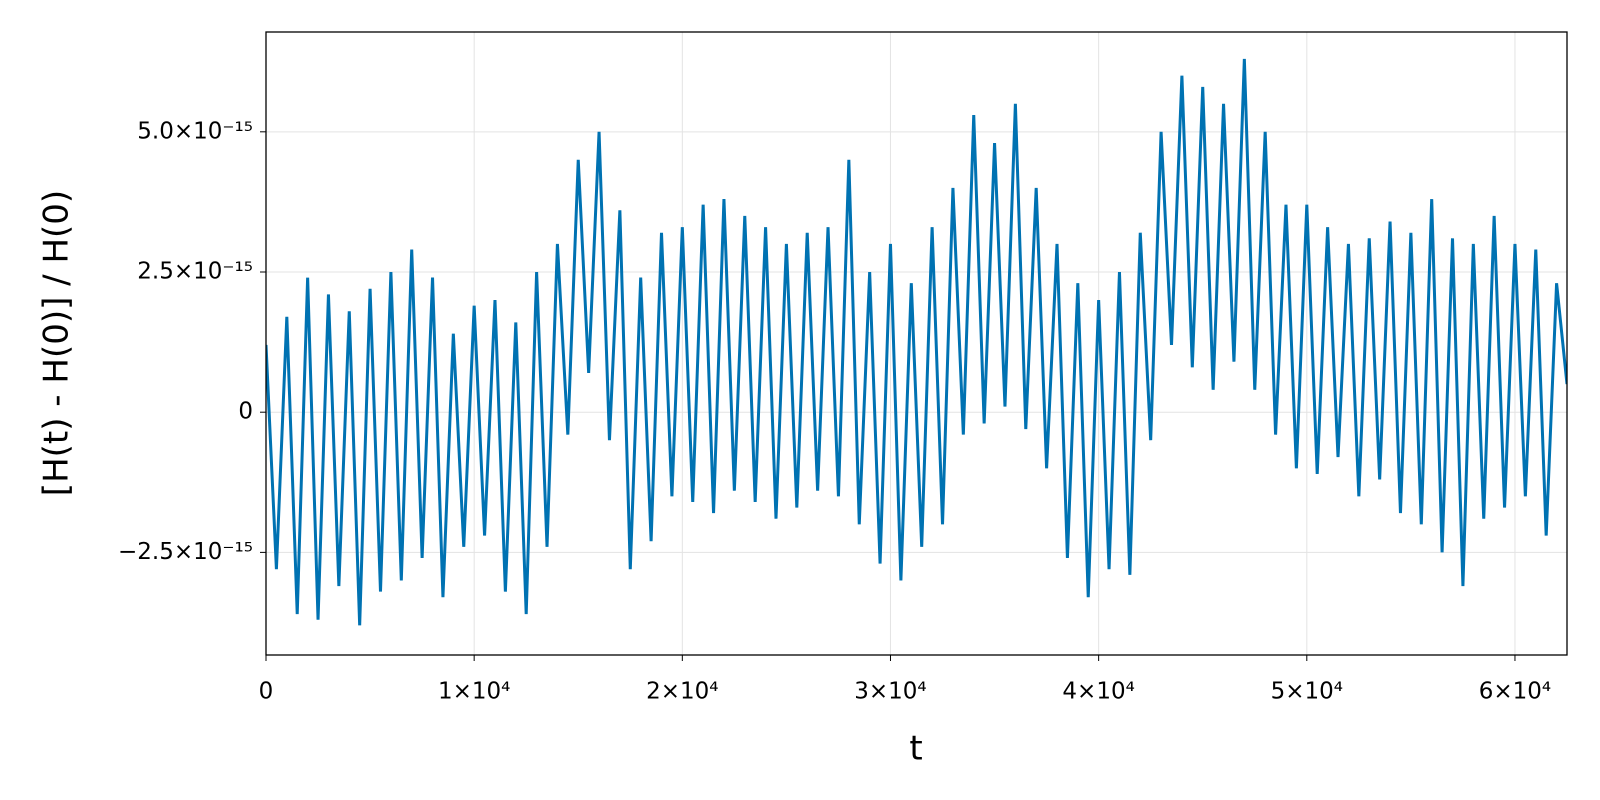 This screenshot has width=1600, height=800. I want to click on x-tick-label: 6×10⁴, so click(1515, 692).